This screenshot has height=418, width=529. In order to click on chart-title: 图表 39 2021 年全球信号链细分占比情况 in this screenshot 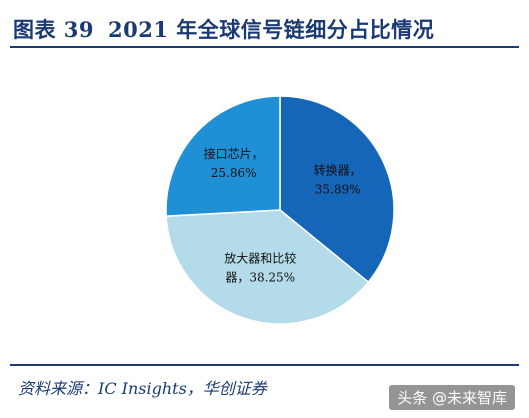, I will do `click(223, 29)`.